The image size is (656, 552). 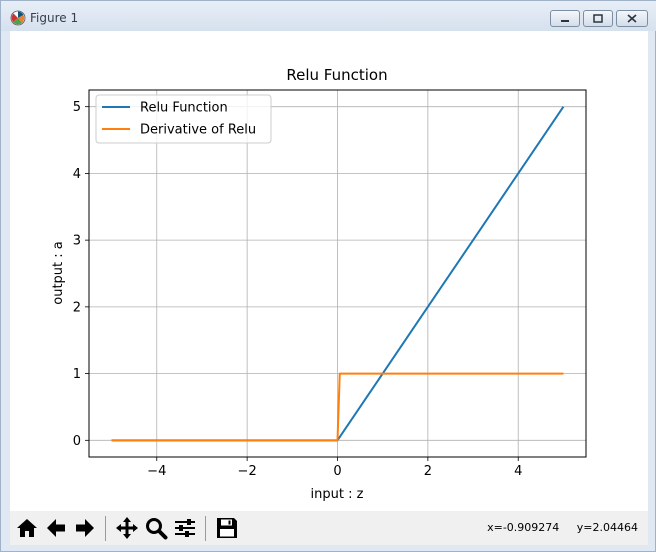 I want to click on x-tick-label: 2, so click(x=428, y=471).